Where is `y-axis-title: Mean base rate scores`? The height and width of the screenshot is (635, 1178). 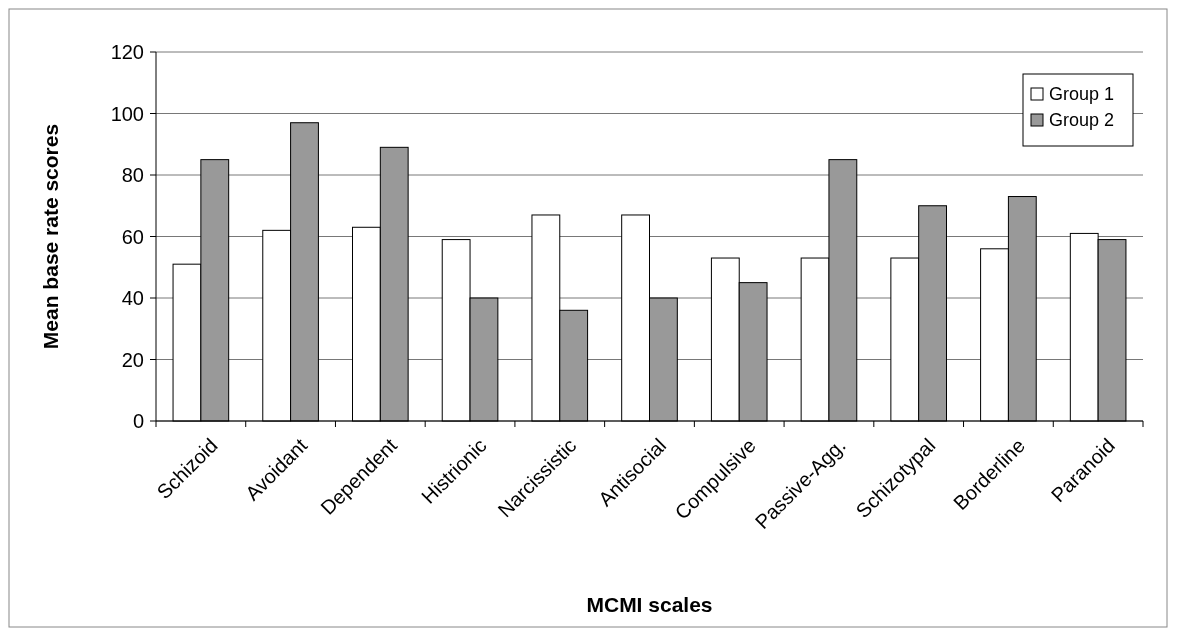
y-axis-title: Mean base rate scores is located at coordinates (50, 236).